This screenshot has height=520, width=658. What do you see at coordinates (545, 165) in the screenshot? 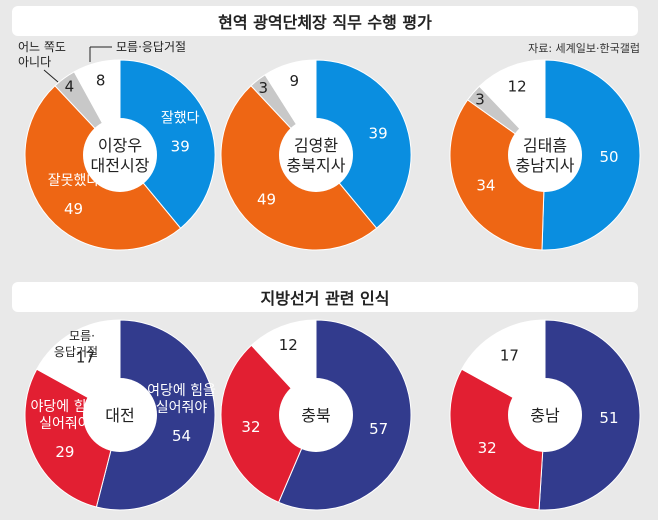
I see `center-label: 충남지사` at bounding box center [545, 165].